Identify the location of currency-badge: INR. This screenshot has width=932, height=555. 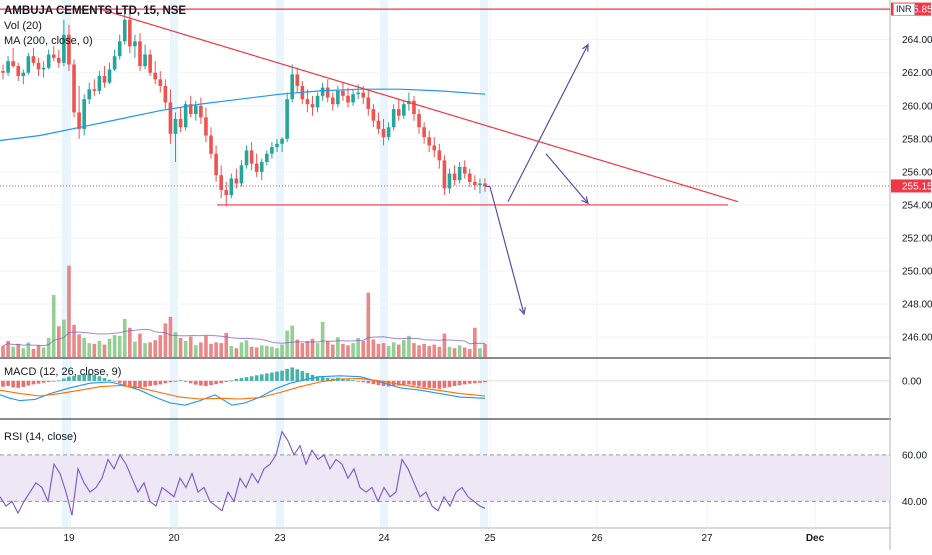
(904, 9).